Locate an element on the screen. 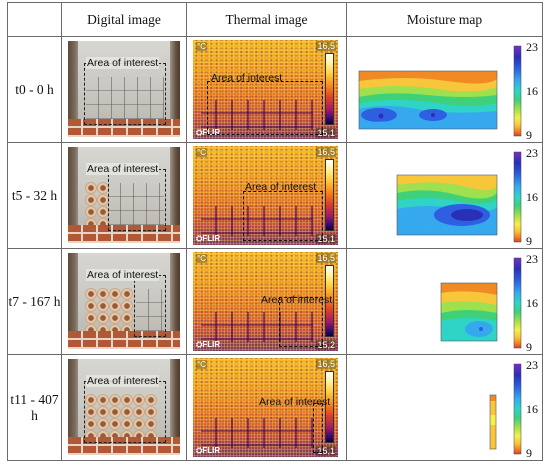 The height and width of the screenshot is (470, 550). thermal-image-cell: °C 16,5 15,2 ⛭FLIR Area of interest is located at coordinates (266, 301).